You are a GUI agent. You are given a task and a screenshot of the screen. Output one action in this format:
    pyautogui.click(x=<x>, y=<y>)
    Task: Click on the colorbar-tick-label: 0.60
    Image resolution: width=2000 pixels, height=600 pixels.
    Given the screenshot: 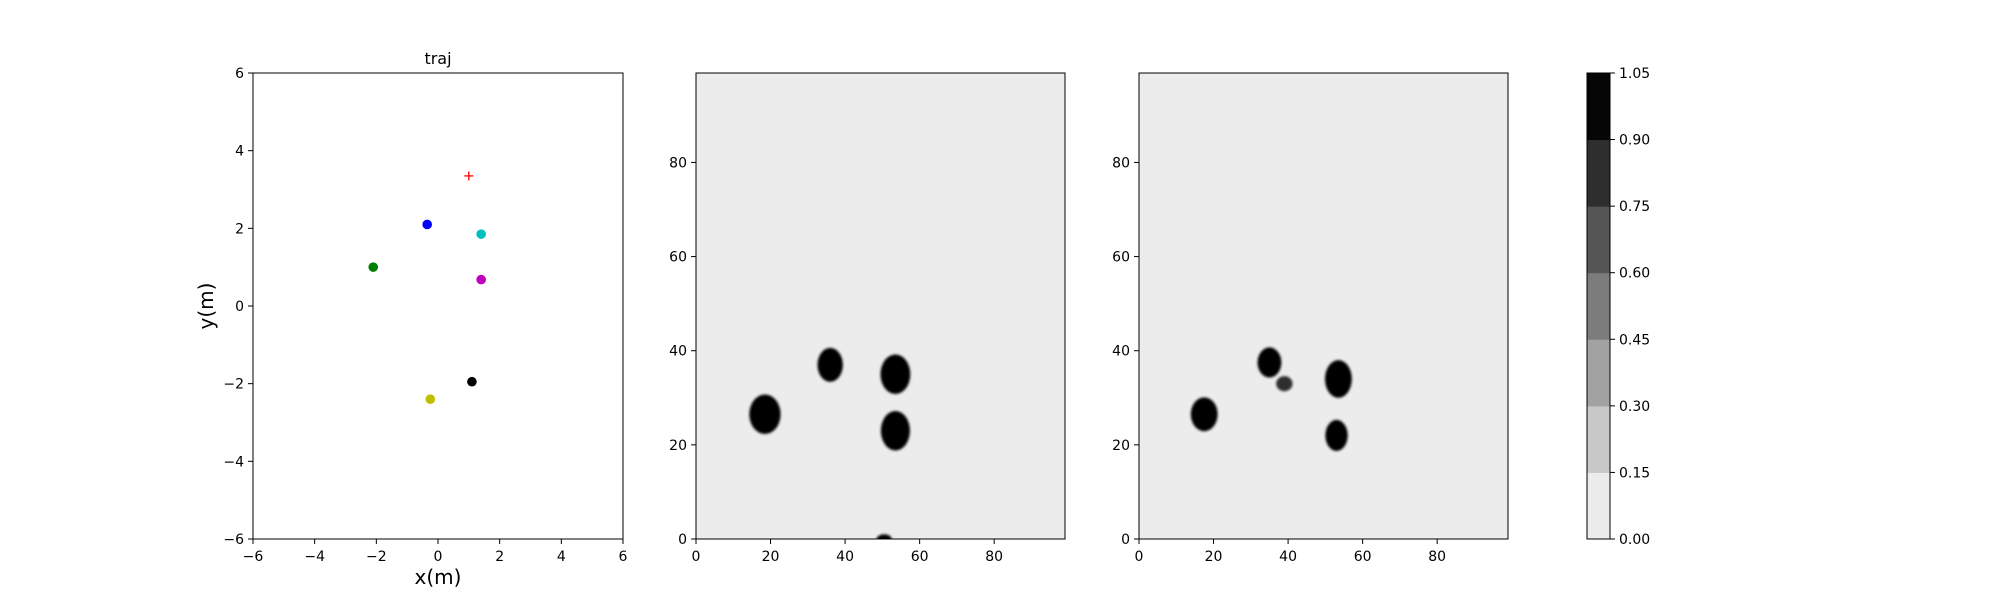 What is the action you would take?
    pyautogui.click(x=1634, y=274)
    